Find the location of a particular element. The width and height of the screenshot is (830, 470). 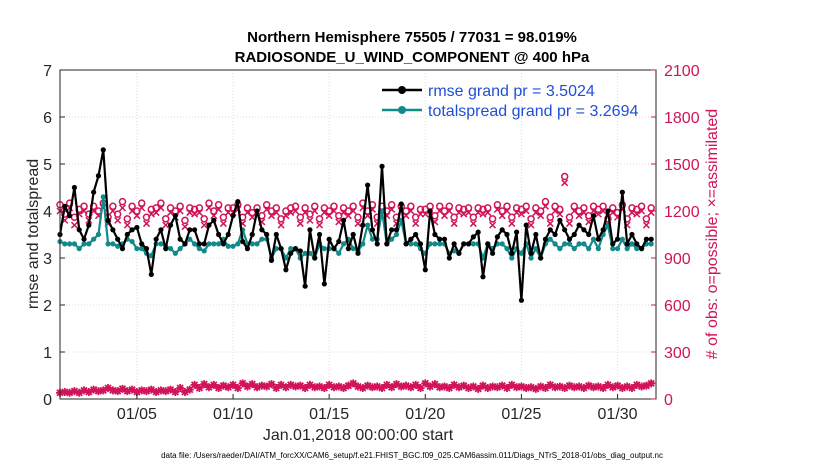

x-tick-label: 01/20 is located at coordinates (425, 414).